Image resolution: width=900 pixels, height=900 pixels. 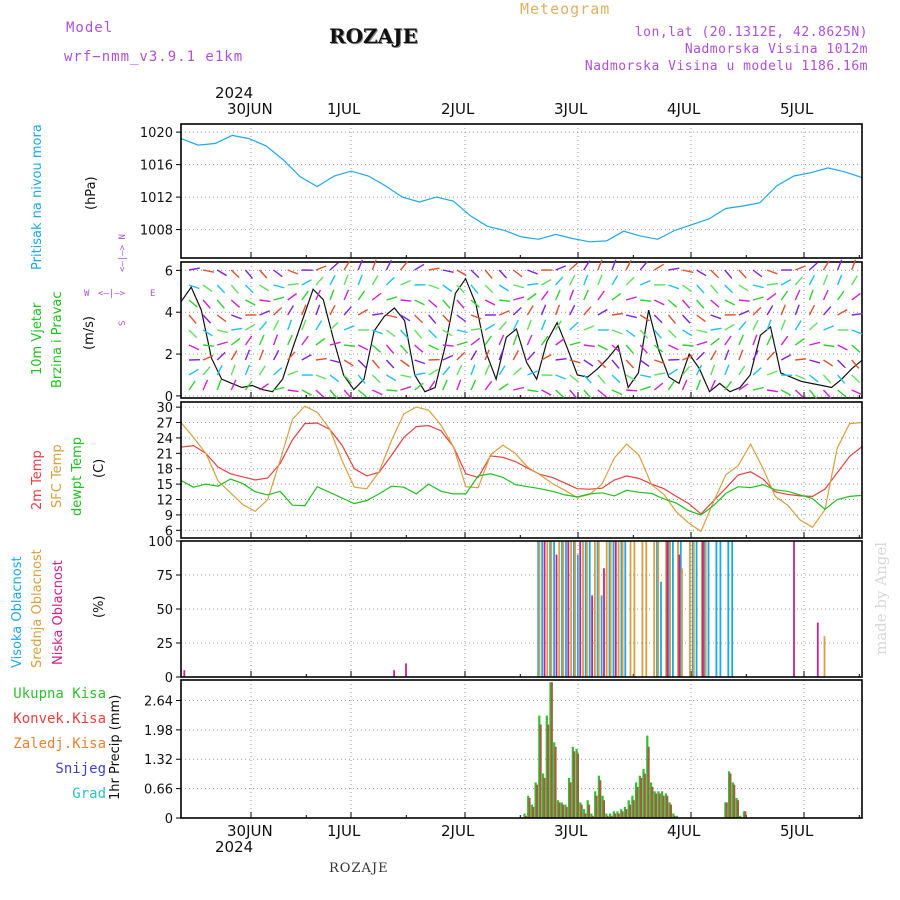 I want to click on panel-1-ytick-label-3: 6, so click(x=169, y=271).